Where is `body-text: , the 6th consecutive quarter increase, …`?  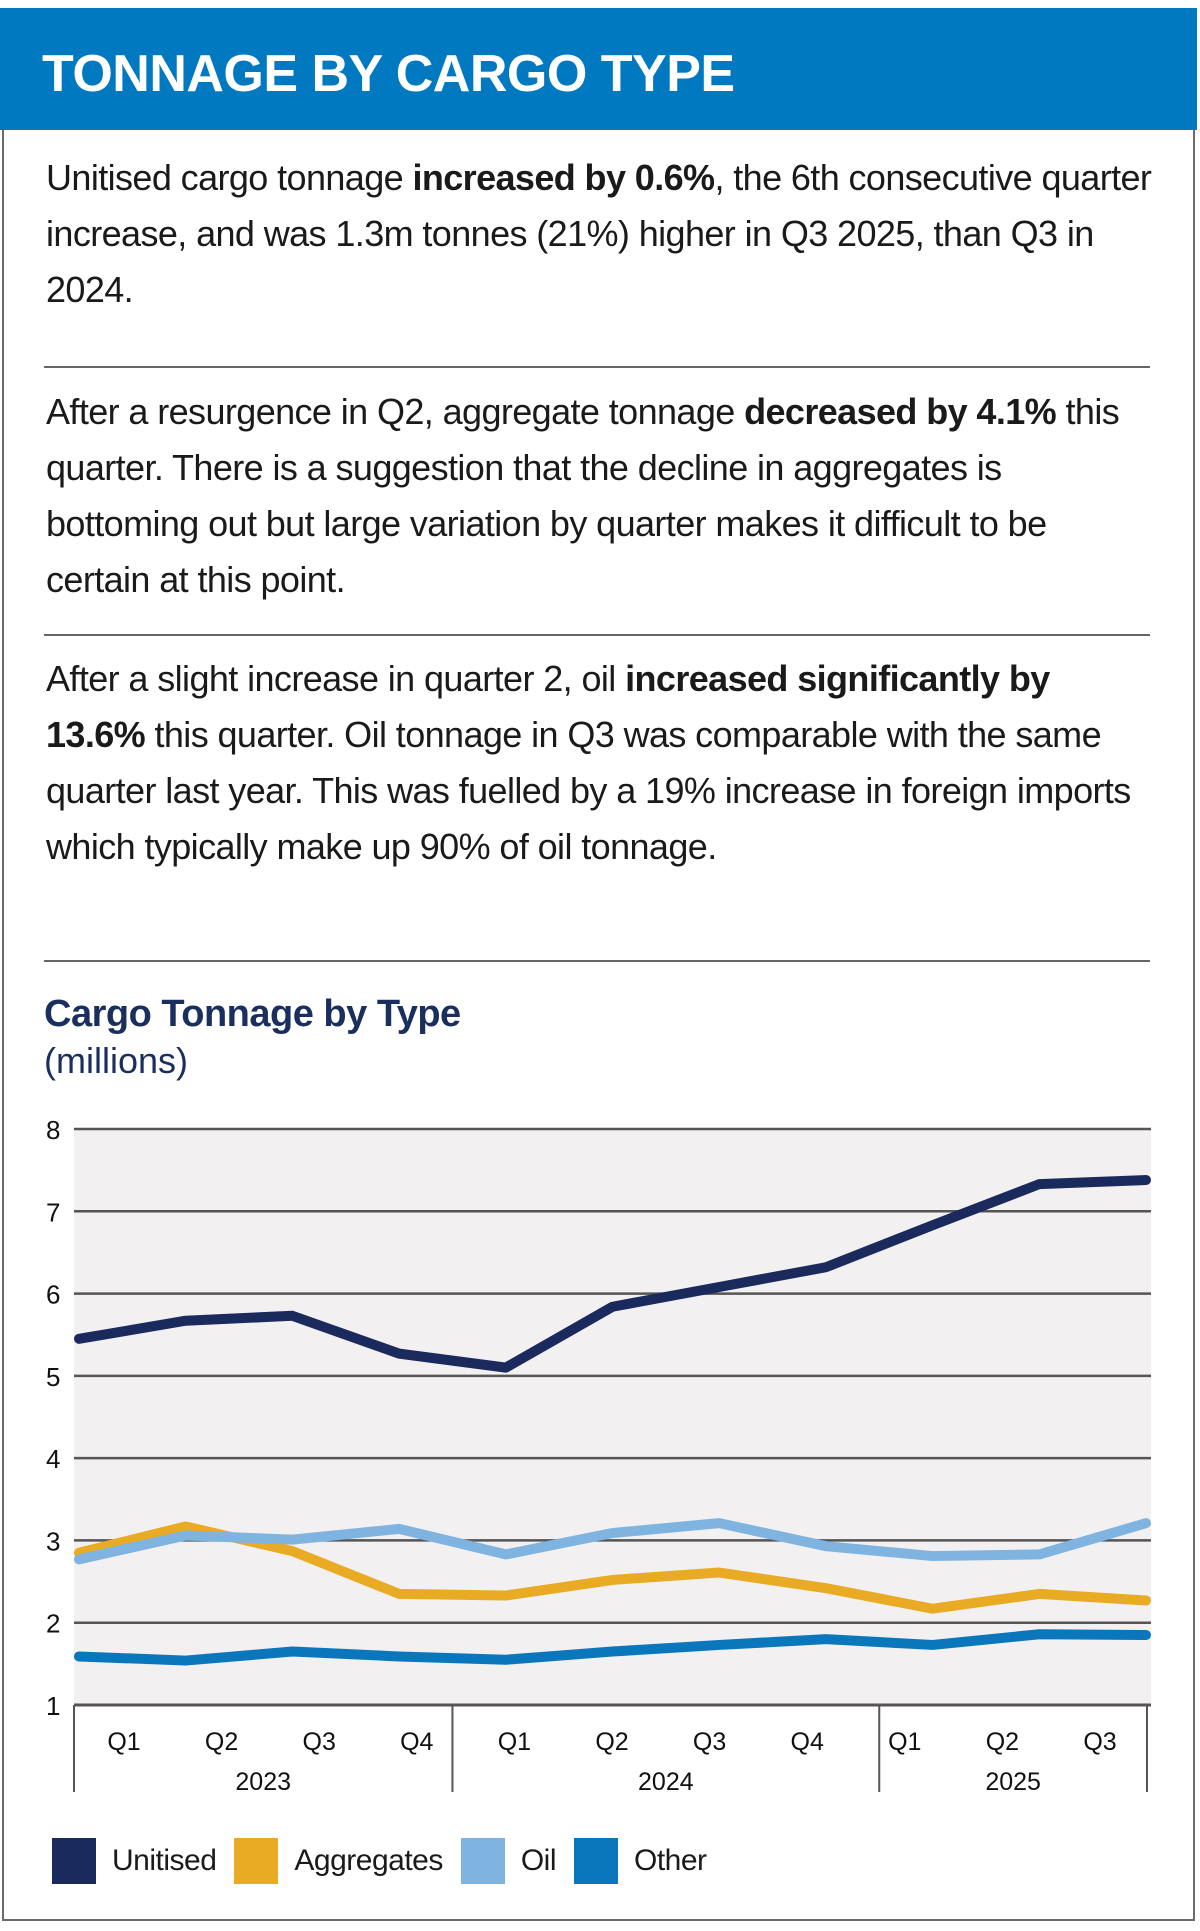
body-text: , the 6th consecutive quarter increase, … is located at coordinates (599, 233).